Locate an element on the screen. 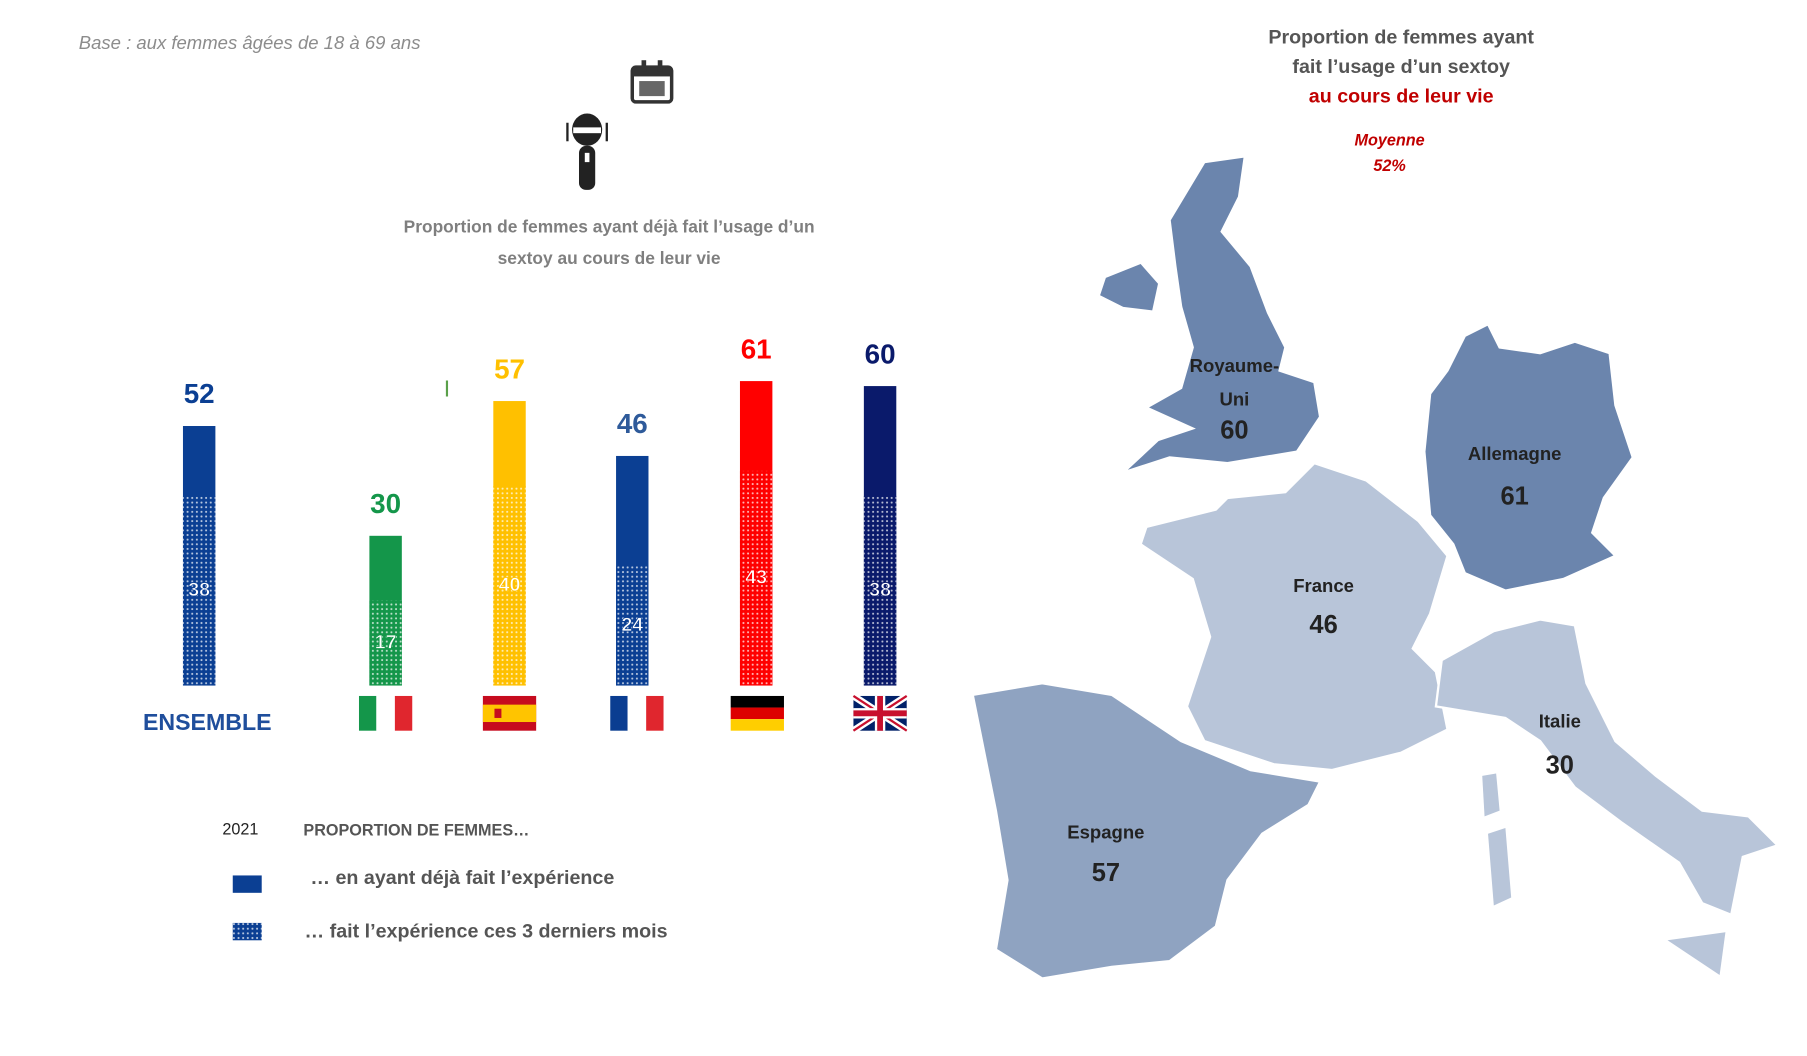  base-note: Base : aux femmes âgées de 18 à 69 ans is located at coordinates (250, 42).